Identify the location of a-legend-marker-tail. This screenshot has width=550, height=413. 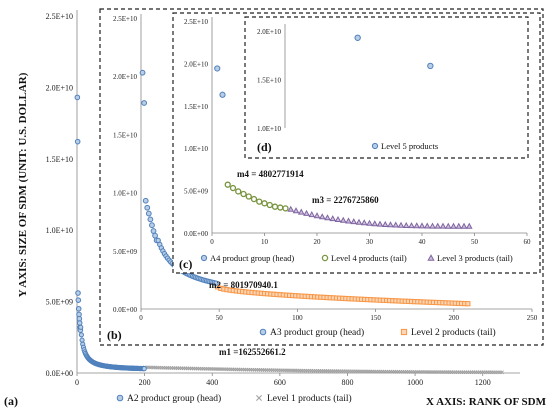
(259, 398).